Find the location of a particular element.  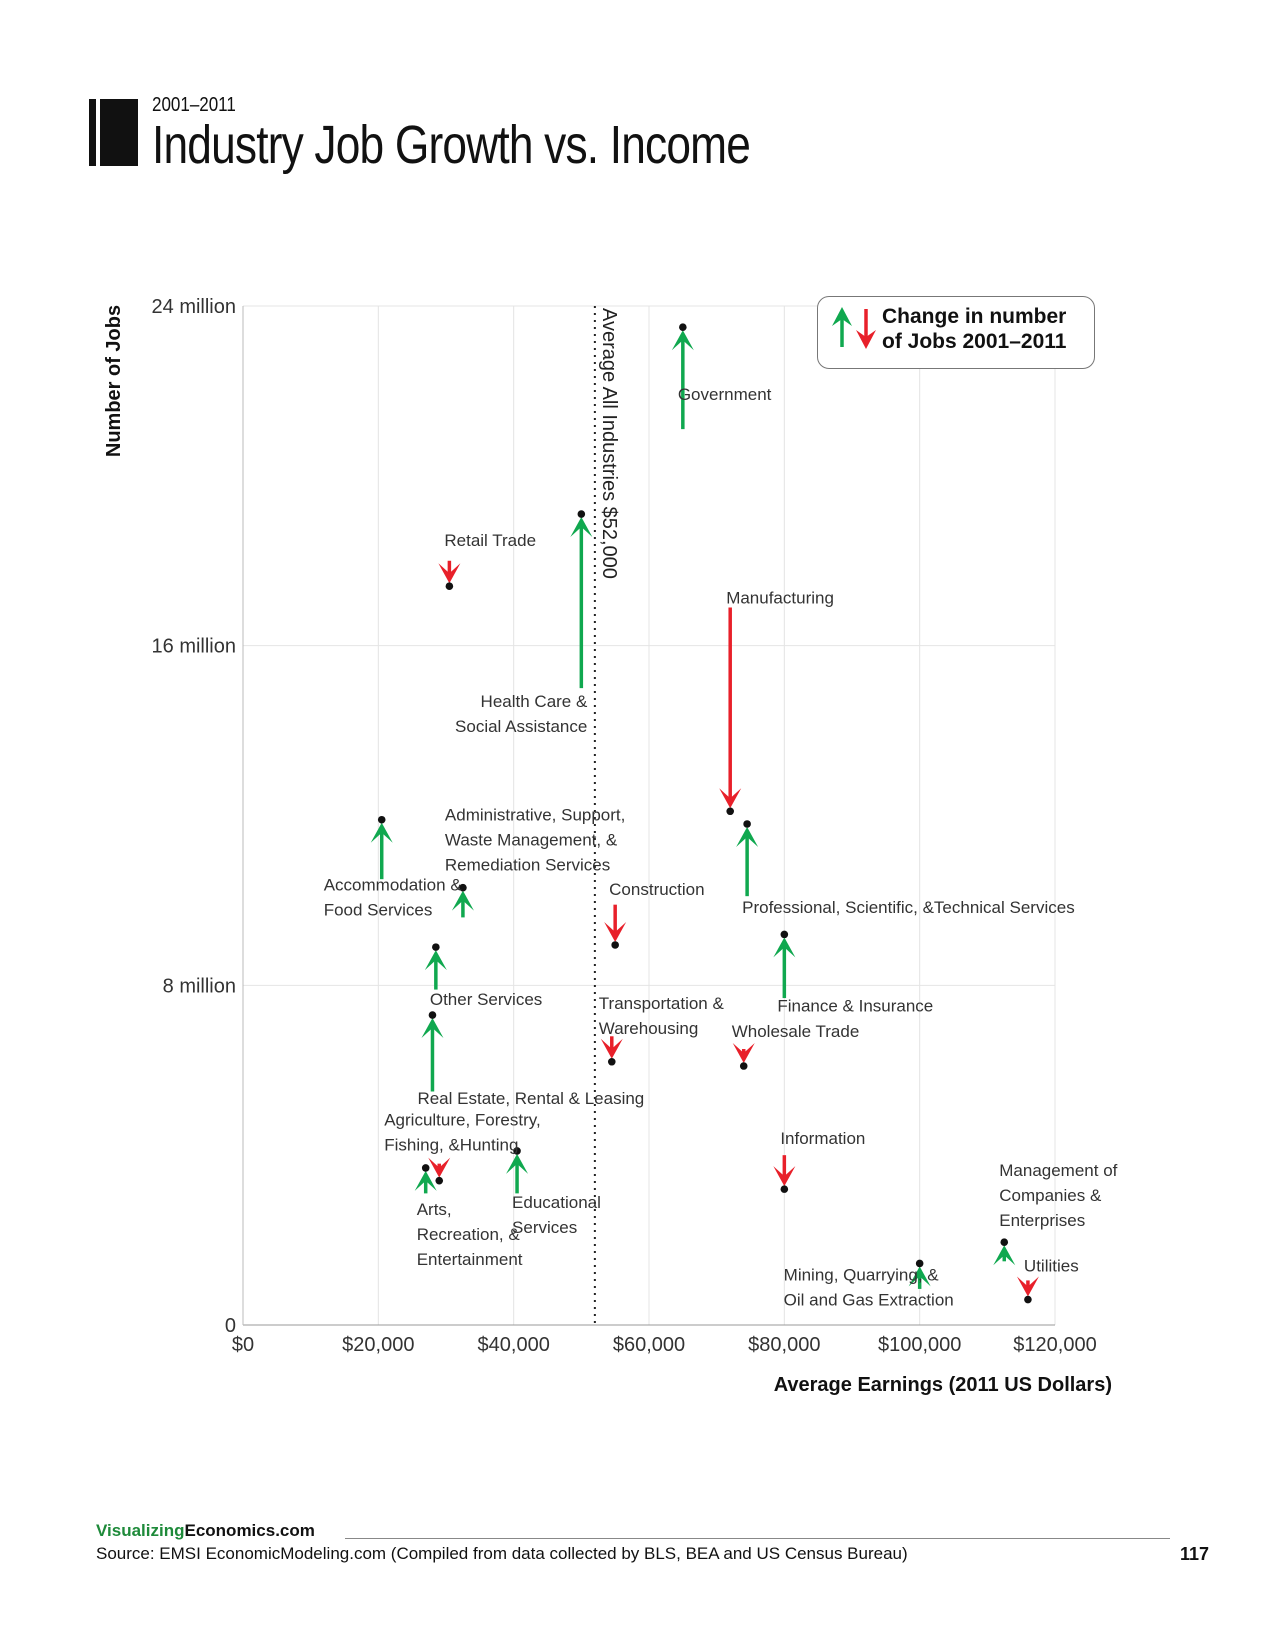

x-tick-label: $100,000 is located at coordinates (919, 1345).